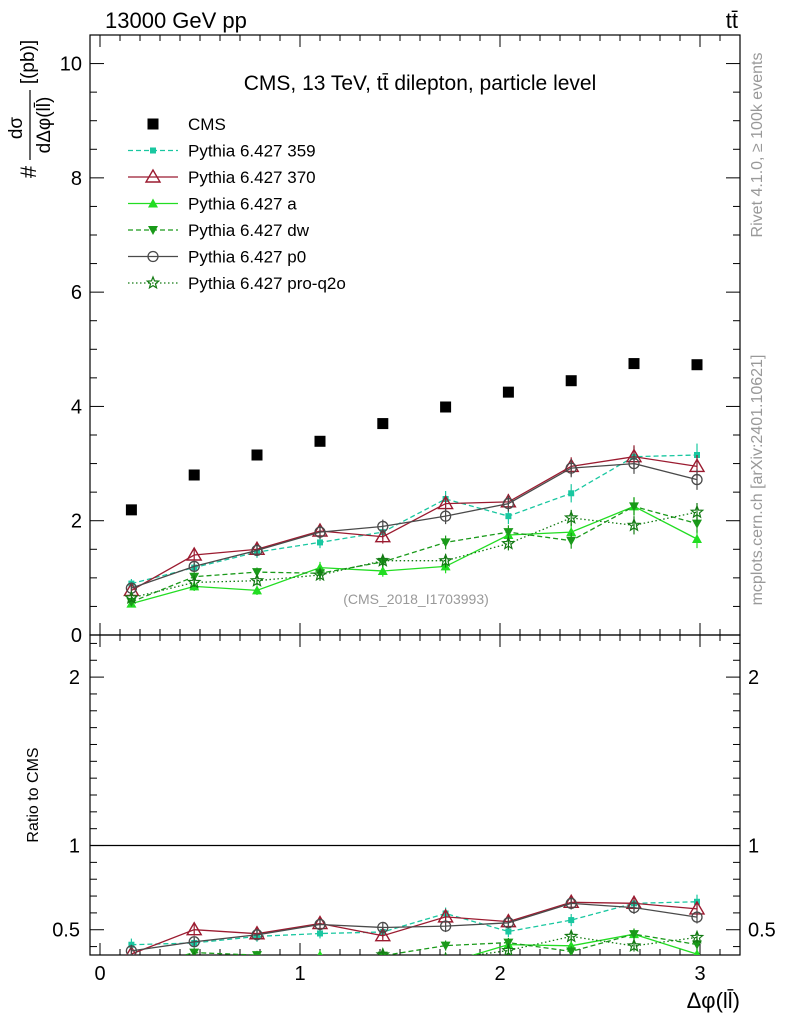 The height and width of the screenshot is (1024, 786). Describe the element at coordinates (30, 109) in the screenshot. I see `main-ylabel: # dσ dΔφ(ll̄) [(pb)]` at that location.